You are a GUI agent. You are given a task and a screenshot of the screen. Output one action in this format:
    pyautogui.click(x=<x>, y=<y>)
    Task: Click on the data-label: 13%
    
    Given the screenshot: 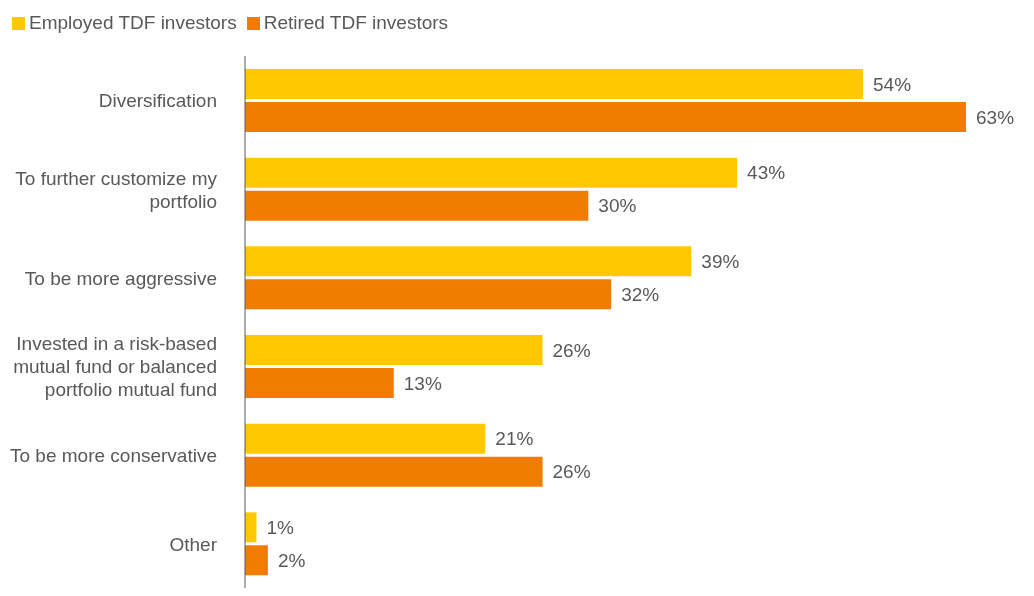 What is the action you would take?
    pyautogui.click(x=422, y=383)
    